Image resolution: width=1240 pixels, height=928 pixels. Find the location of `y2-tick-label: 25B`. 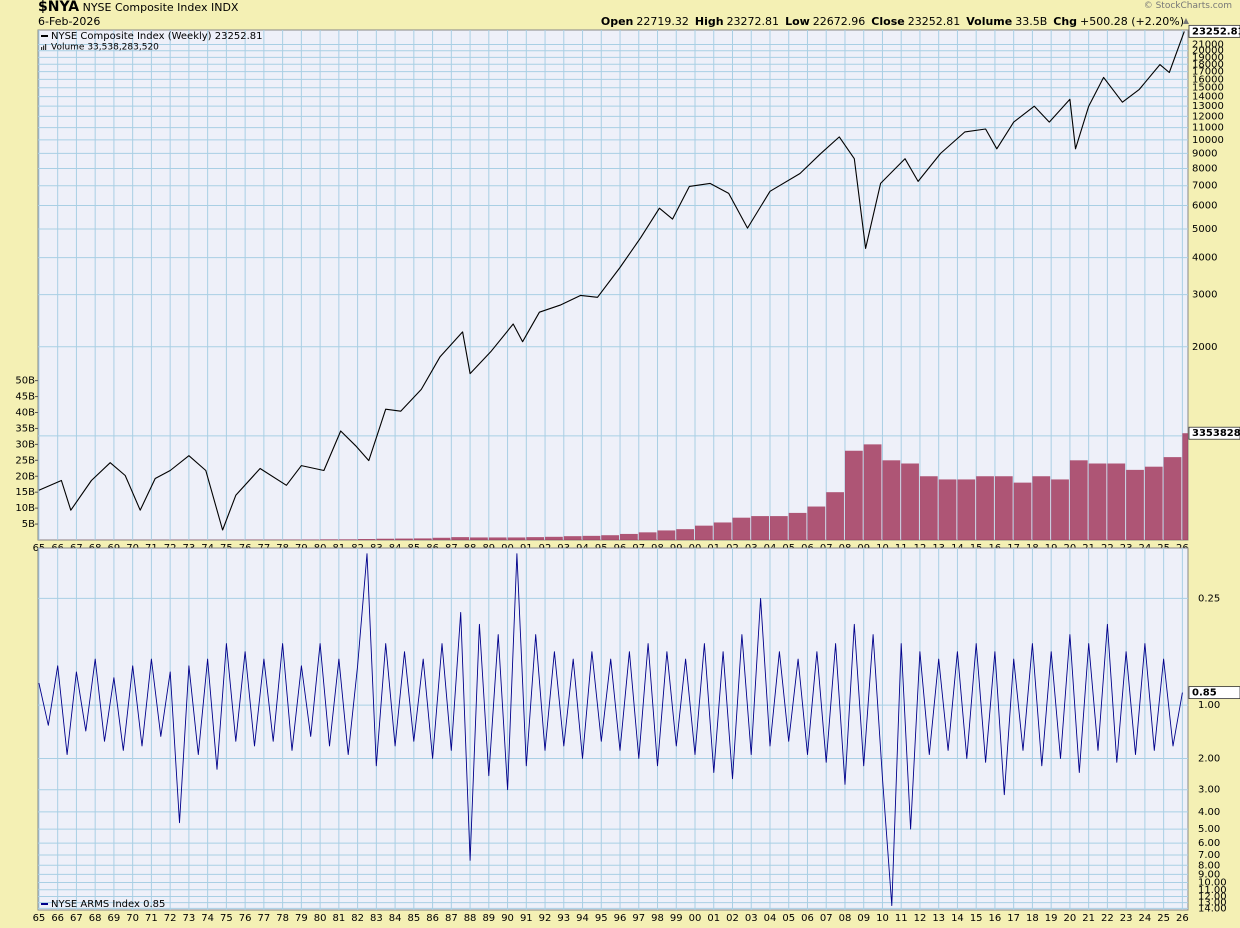

y2-tick-label: 25B is located at coordinates (25, 460).